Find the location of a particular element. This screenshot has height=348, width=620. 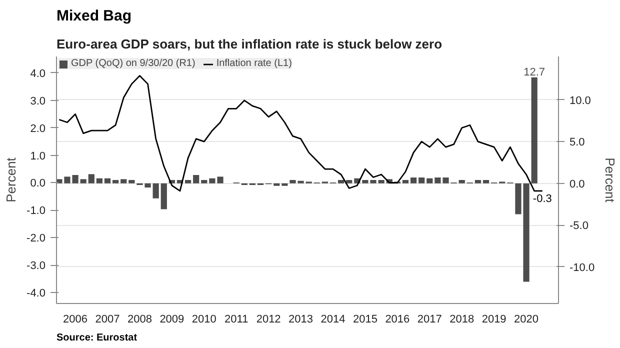

data-label: -0.3 is located at coordinates (542, 198).